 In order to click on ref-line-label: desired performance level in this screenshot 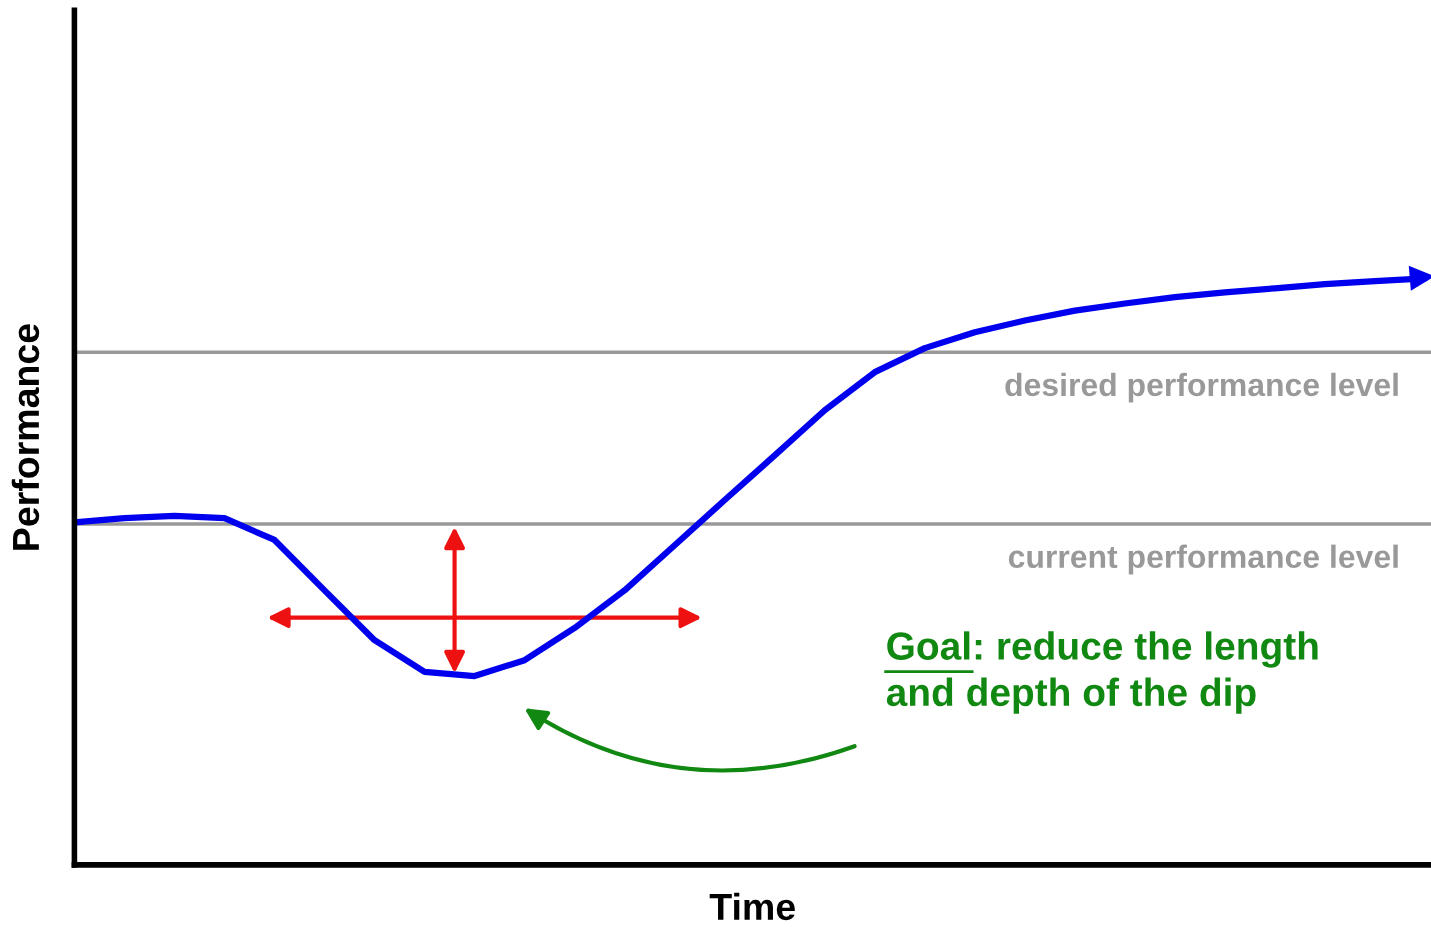, I will do `click(1201, 387)`.